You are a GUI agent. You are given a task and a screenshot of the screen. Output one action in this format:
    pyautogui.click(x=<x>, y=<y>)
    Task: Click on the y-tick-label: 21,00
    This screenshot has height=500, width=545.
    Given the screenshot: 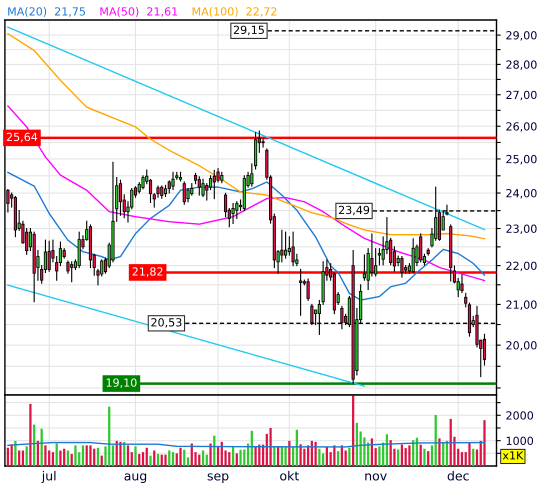 What is the action you would take?
    pyautogui.click(x=521, y=305)
    